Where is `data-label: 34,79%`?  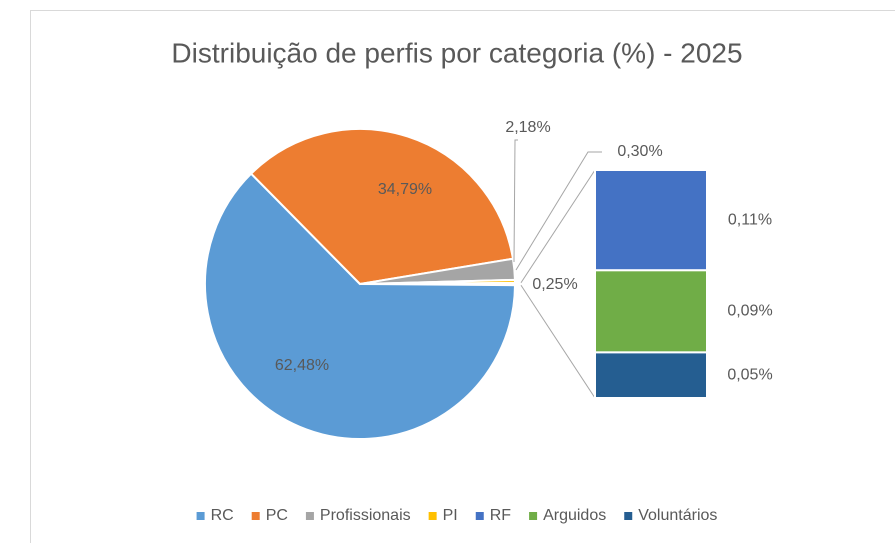 data-label: 34,79% is located at coordinates (405, 189).